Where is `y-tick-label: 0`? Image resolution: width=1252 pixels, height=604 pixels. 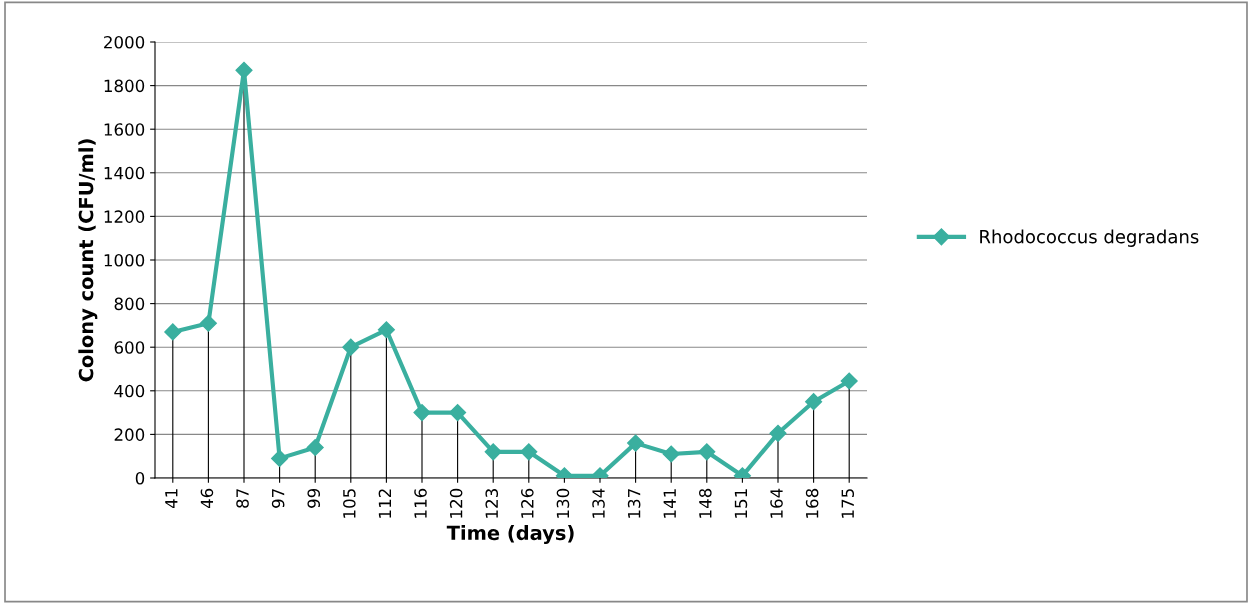 y-tick-label: 0 is located at coordinates (140, 478).